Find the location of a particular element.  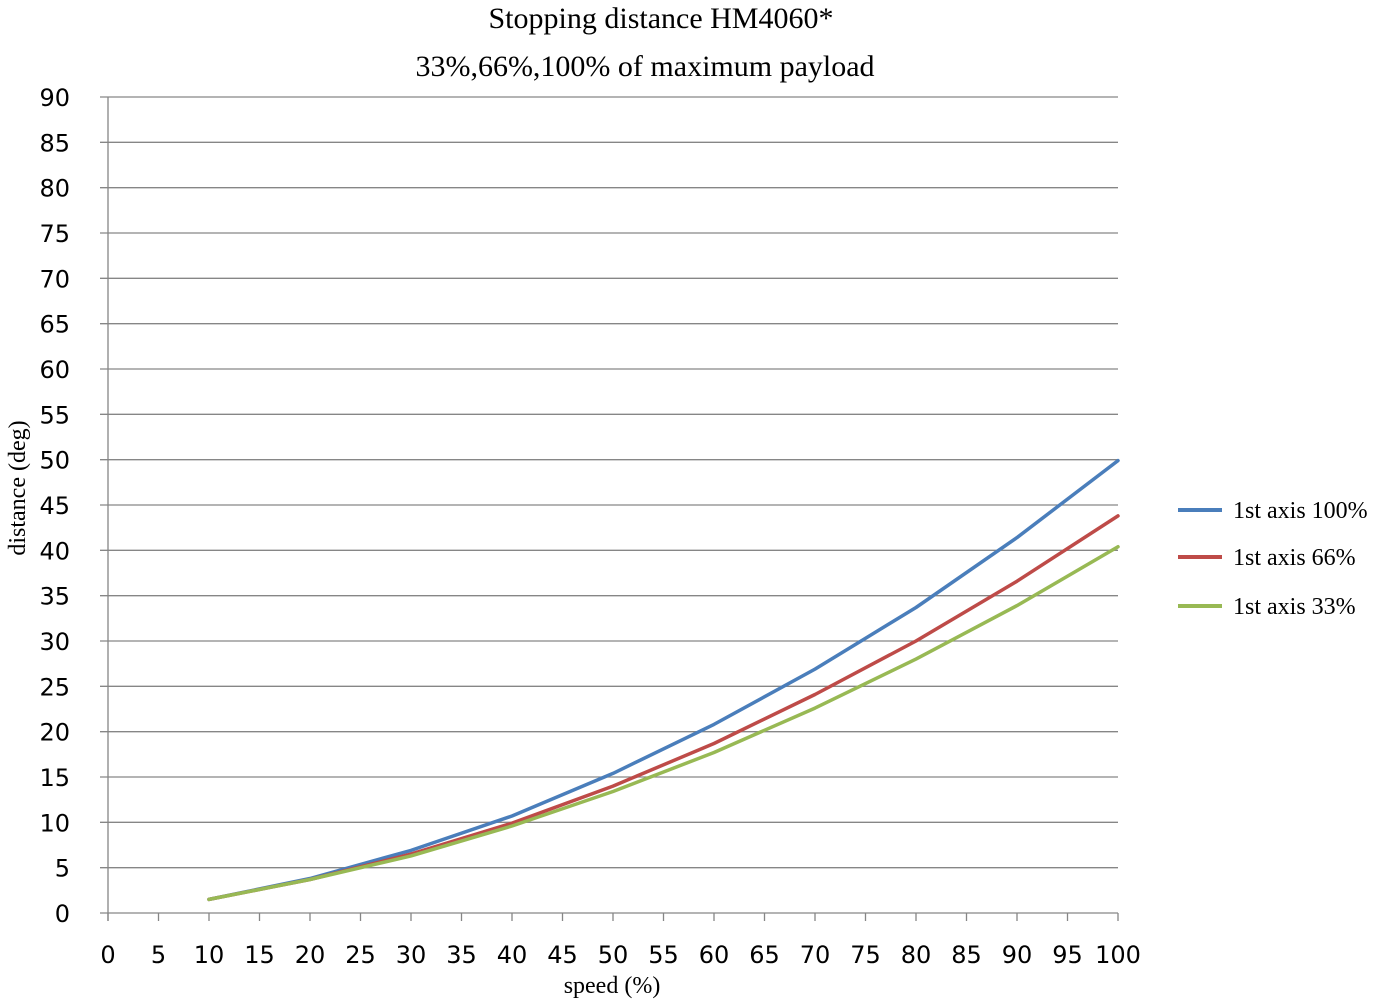

x-tick-label: 50 is located at coordinates (613, 955).